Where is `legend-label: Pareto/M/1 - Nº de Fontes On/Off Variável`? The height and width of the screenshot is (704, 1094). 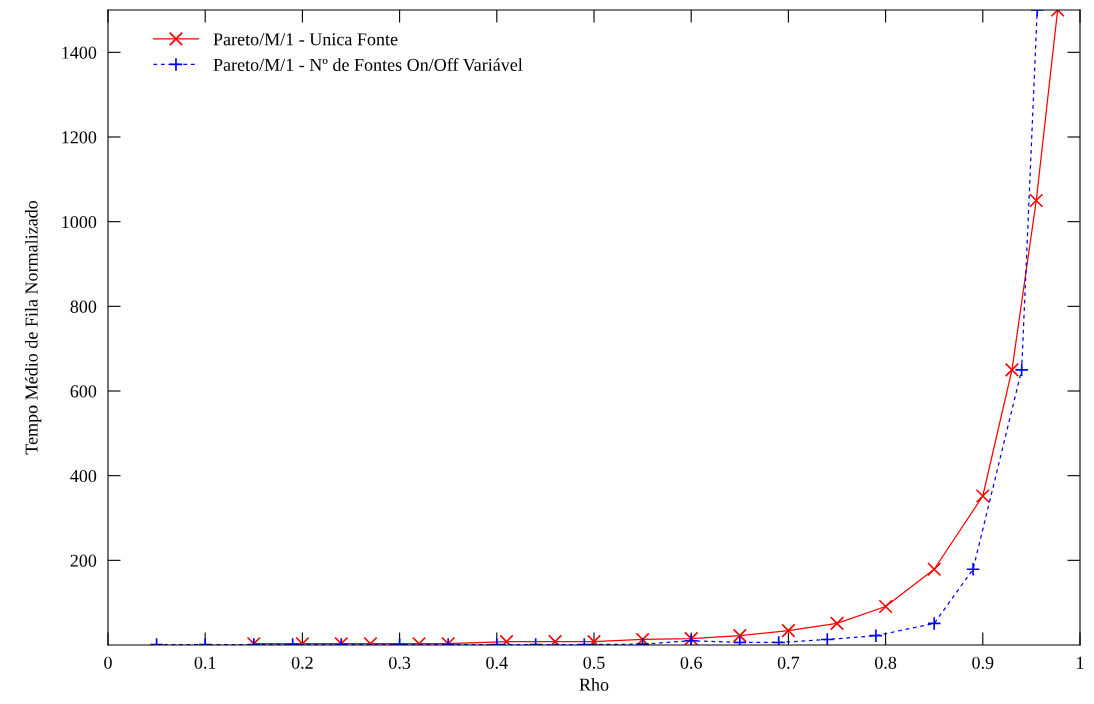
legend-label: Pareto/M/1 - Nº de Fontes On/Off Variável is located at coordinates (368, 65).